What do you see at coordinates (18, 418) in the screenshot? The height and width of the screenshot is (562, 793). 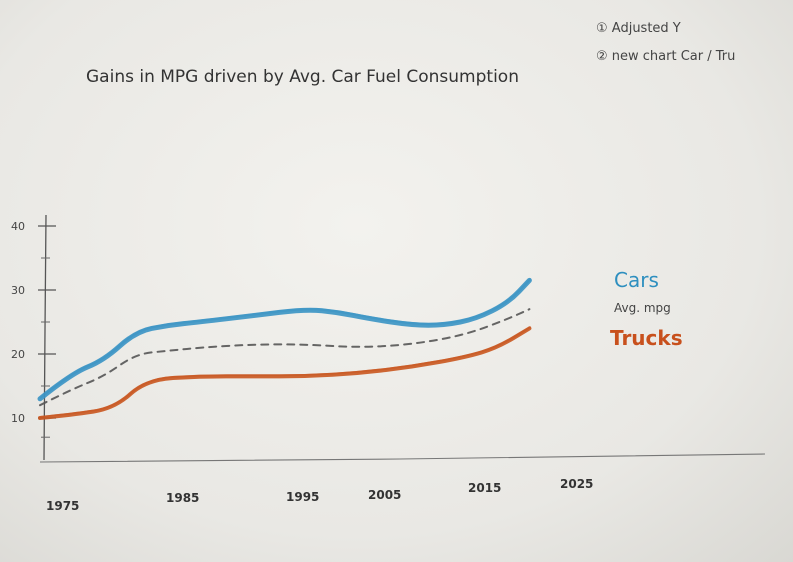 I see `y-tick-label: 10` at bounding box center [18, 418].